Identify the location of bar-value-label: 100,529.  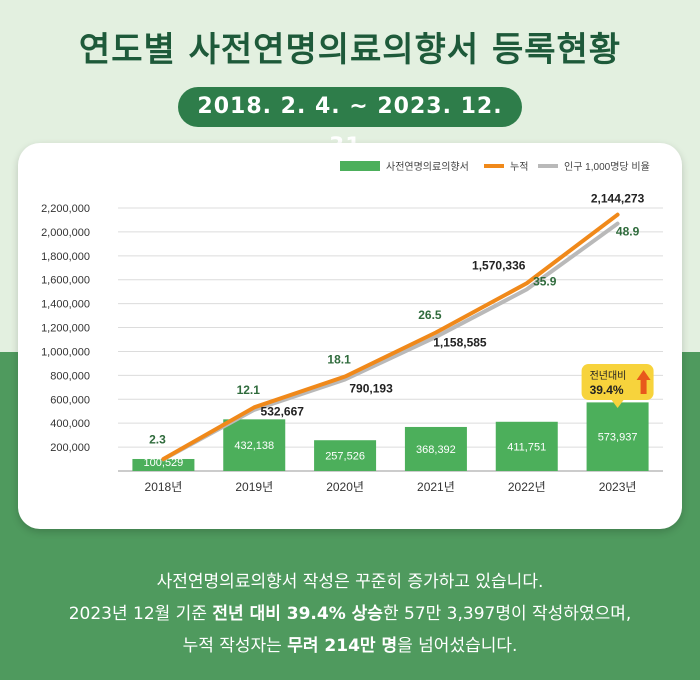
(164, 463).